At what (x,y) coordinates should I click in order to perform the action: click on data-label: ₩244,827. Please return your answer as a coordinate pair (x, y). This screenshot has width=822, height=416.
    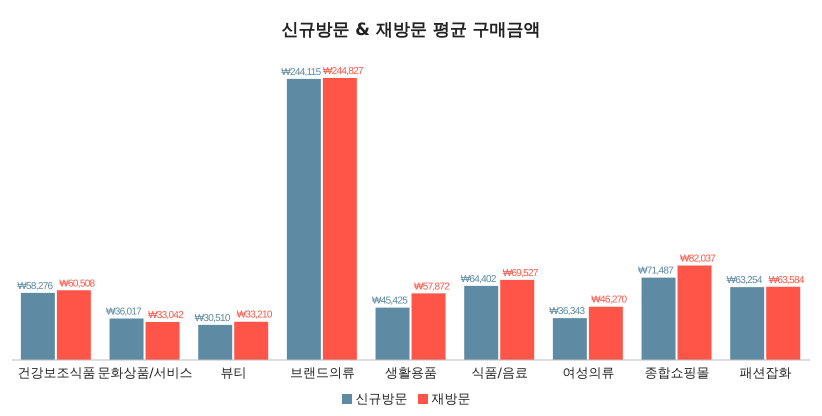
    Looking at the image, I should click on (343, 71).